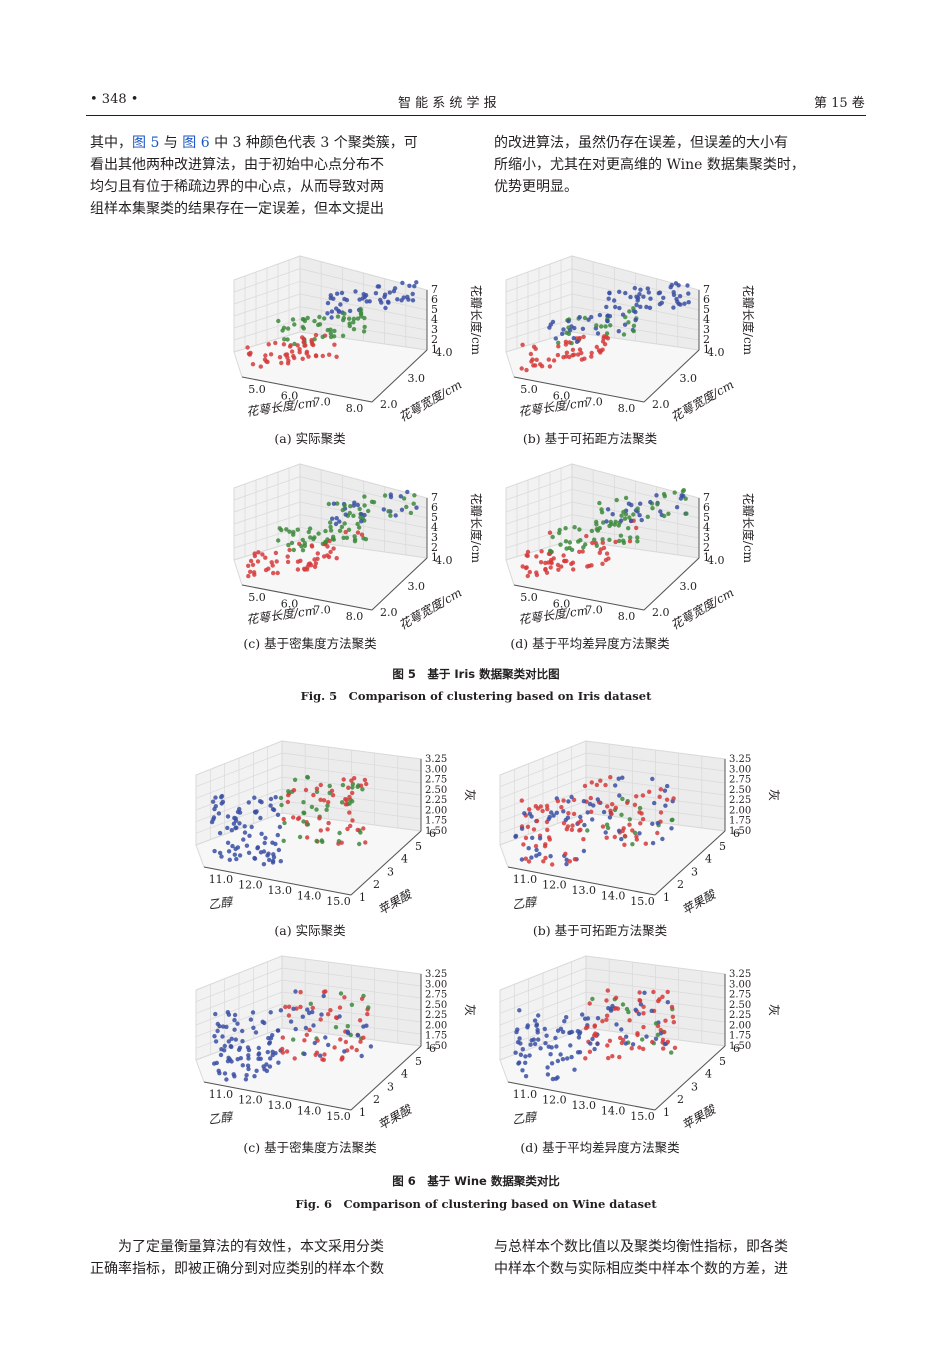  What do you see at coordinates (706, 329) in the screenshot?
I see `z-tick-label: 3` at bounding box center [706, 329].